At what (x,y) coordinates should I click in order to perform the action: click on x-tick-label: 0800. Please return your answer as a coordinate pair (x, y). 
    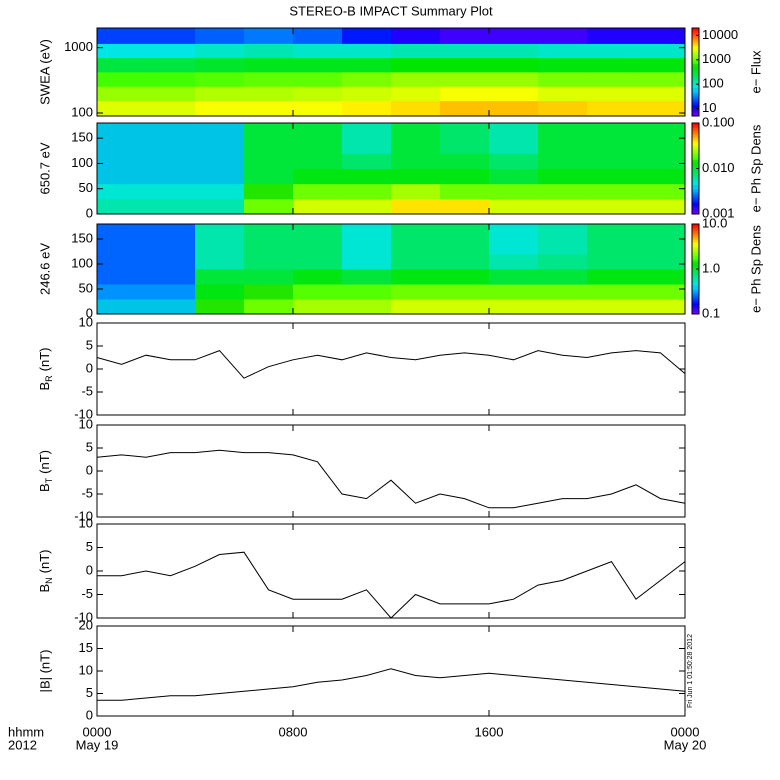
    Looking at the image, I should click on (293, 731).